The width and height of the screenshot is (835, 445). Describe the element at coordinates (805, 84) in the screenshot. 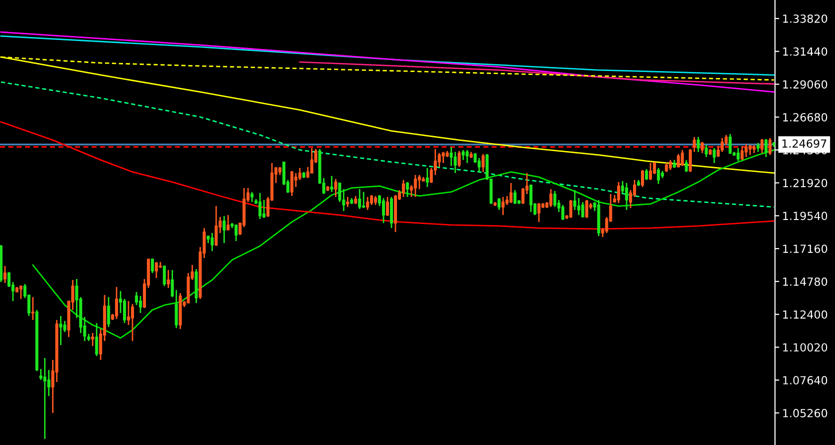

I see `y-tick-label: 1.29060` at that location.